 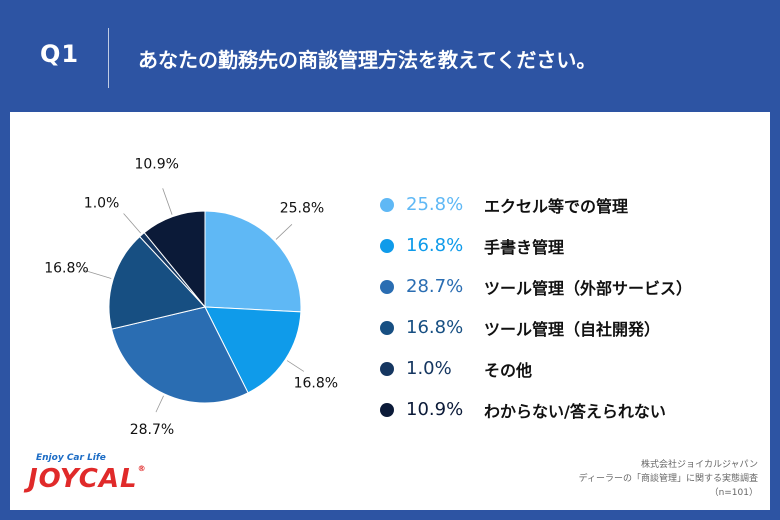 I want to click on pie-slice-excel, so click(x=253, y=261).